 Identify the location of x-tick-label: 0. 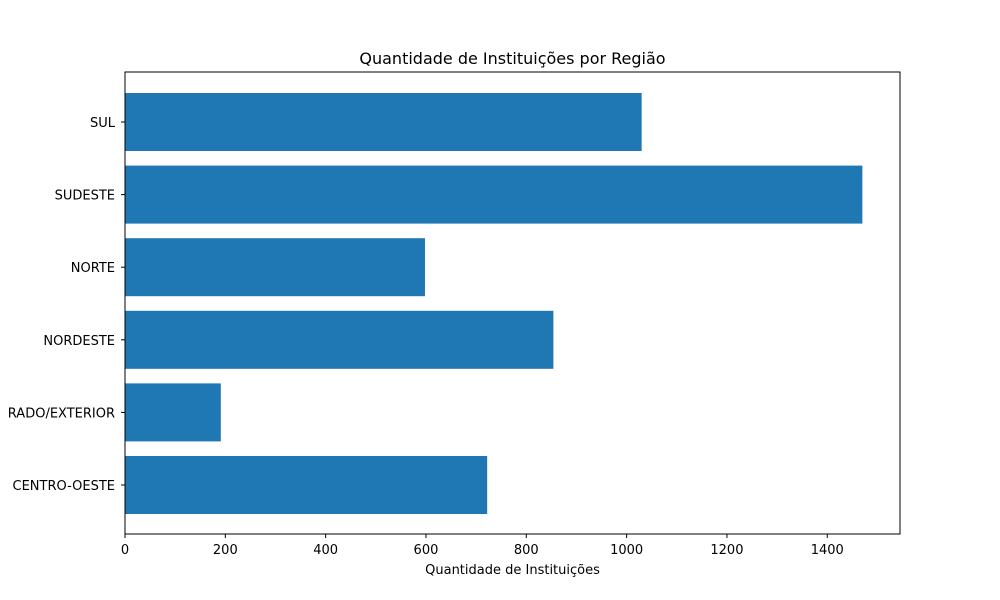
(125, 550).